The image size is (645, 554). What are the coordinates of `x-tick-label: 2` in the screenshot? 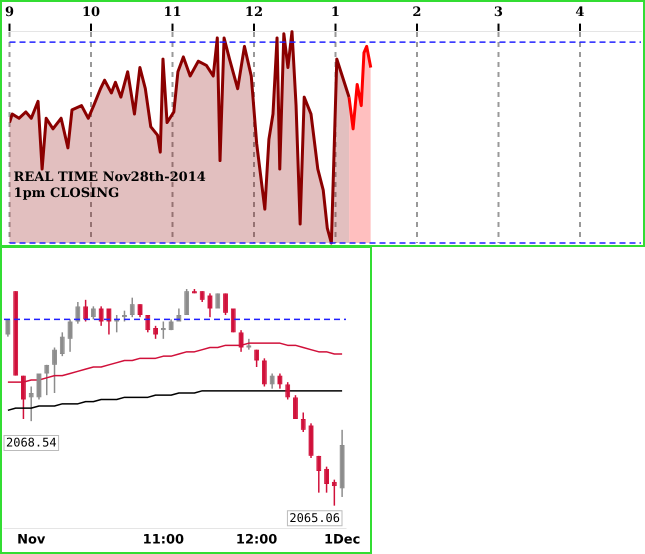 It's located at (417, 12).